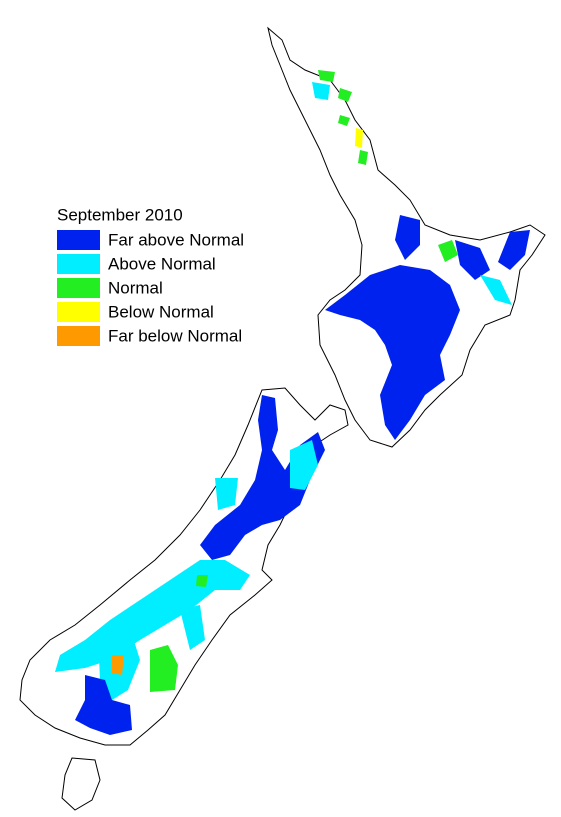 Image resolution: width=561 pixels, height=817 pixels. Describe the element at coordinates (175, 335) in the screenshot. I see `legend-label: Far below Normal` at that location.